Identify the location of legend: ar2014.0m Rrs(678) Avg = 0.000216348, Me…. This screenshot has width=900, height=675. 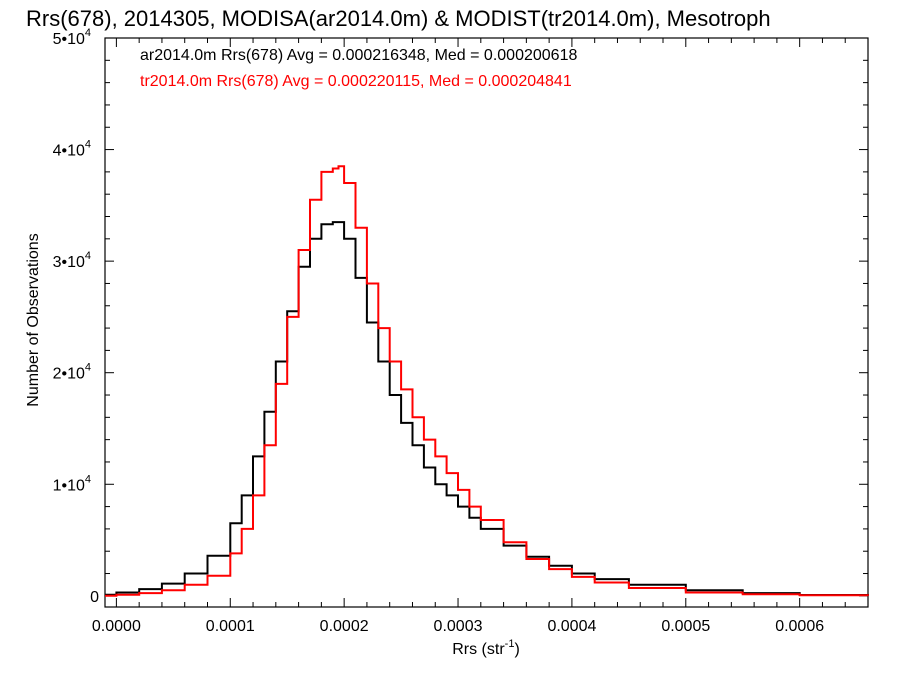
(358, 68).